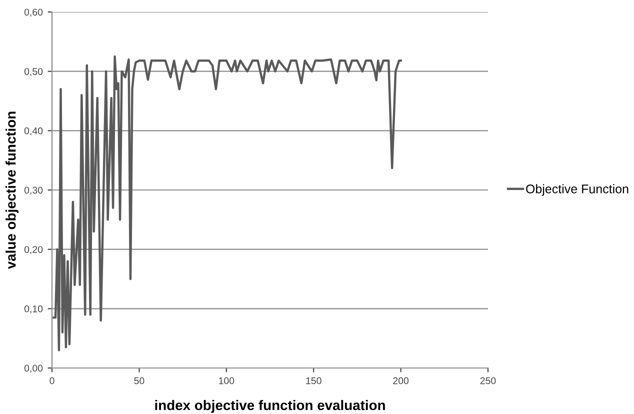  Describe the element at coordinates (314, 380) in the screenshot. I see `x-tick-label: 150` at that location.